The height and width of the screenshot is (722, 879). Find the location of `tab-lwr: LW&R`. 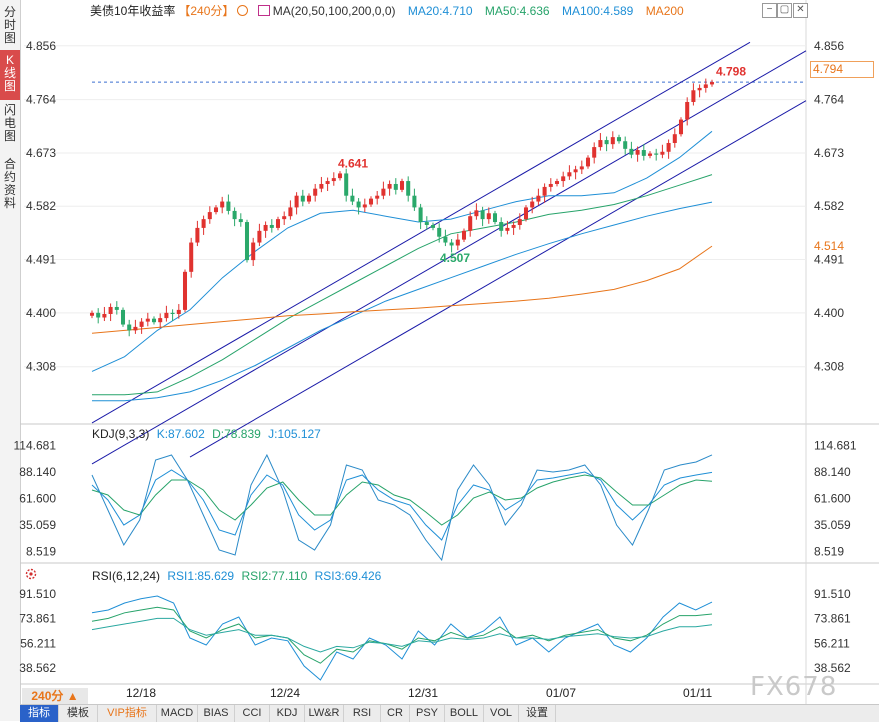

tab-lwr: LW&R is located at coordinates (324, 713).